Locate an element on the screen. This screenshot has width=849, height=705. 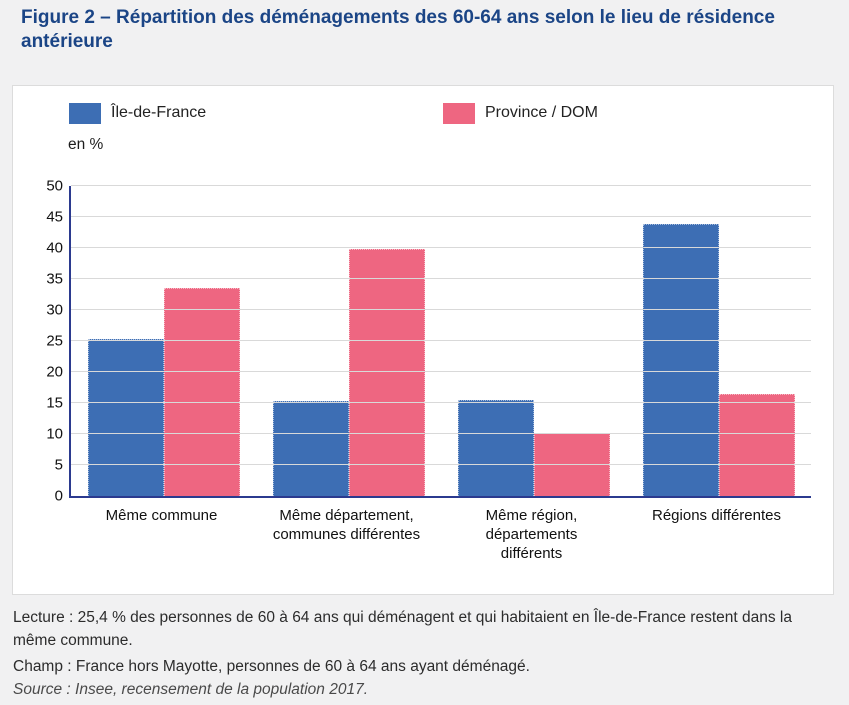
y-tick-label: 40 is located at coordinates (54, 248).